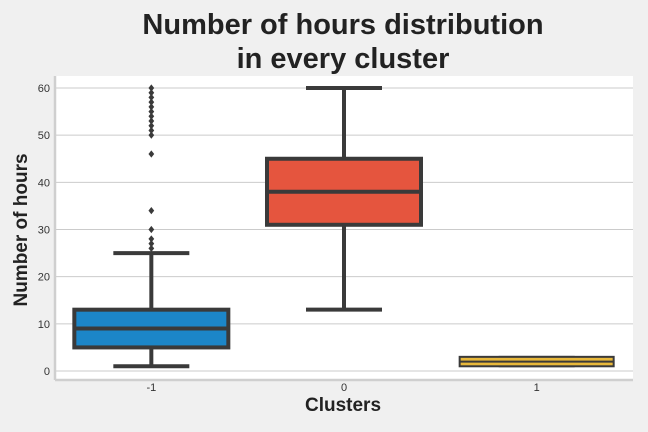  What do you see at coordinates (343, 59) in the screenshot?
I see `chart-title-line-2: in every cluster` at bounding box center [343, 59].